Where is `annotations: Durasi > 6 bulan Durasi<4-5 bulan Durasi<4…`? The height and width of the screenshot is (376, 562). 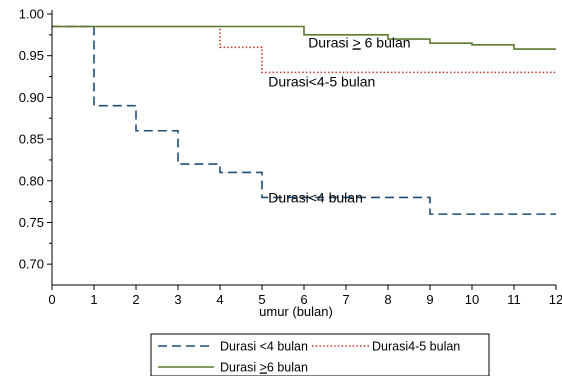
annotations: Durasi > 6 bulan Durasi<4-5 bulan Durasi<4… is located at coordinates (339, 119).